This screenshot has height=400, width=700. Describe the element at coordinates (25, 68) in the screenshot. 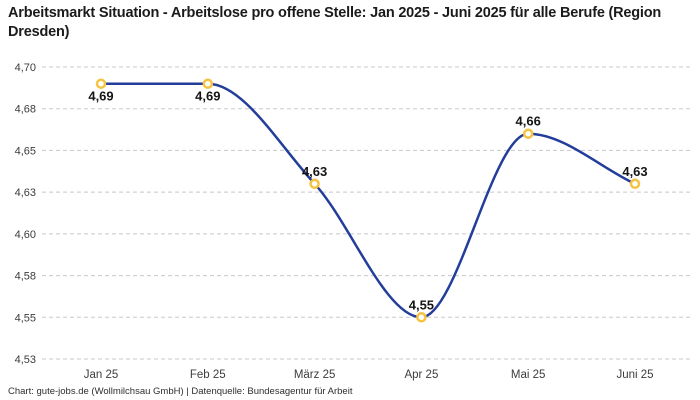

I see `y-axis-tick-label: 4,70` at that location.